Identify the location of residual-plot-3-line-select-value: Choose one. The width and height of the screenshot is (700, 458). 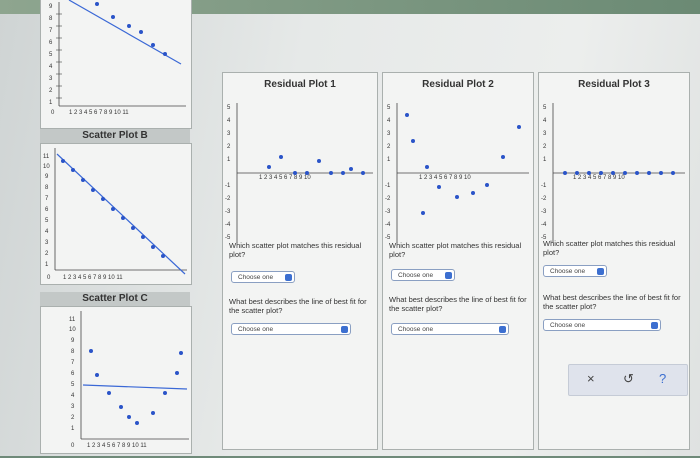
(568, 325).